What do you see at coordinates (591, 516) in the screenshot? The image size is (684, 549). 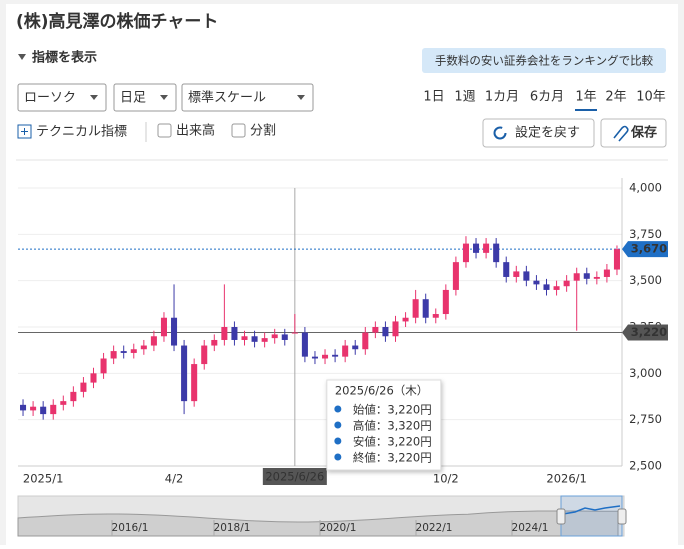 I see `navigator-window` at bounding box center [591, 516].